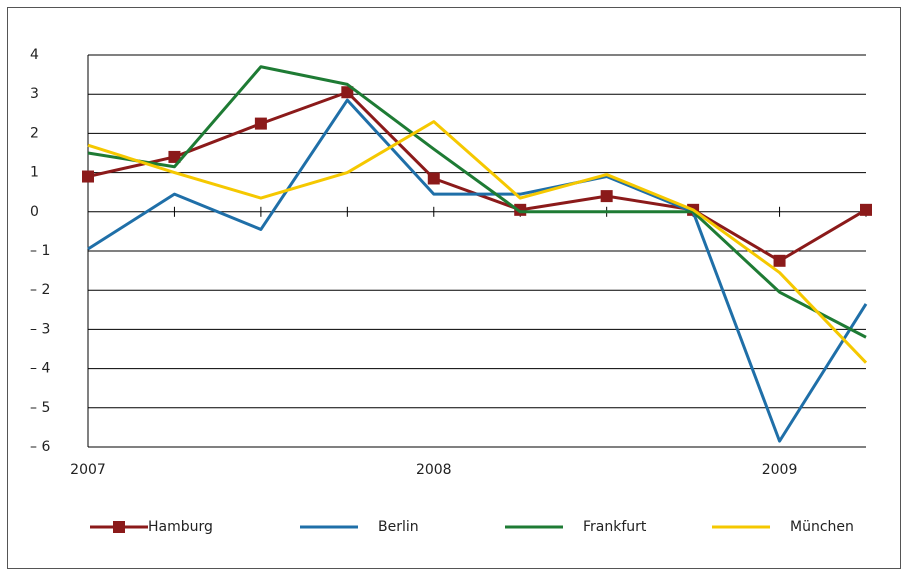 The image size is (909, 581). Describe the element at coordinates (34, 212) in the screenshot. I see `y-tick-label: 0` at that location.